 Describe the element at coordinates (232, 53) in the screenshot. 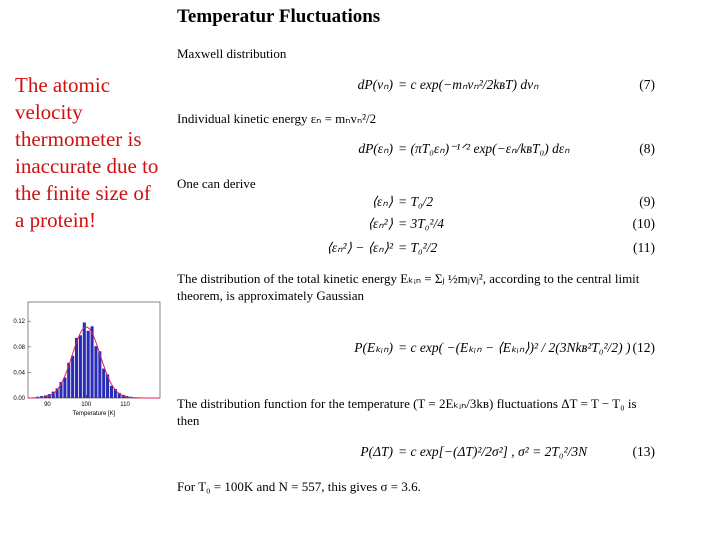

I see `text-line: Maxwell distribution` at that location.